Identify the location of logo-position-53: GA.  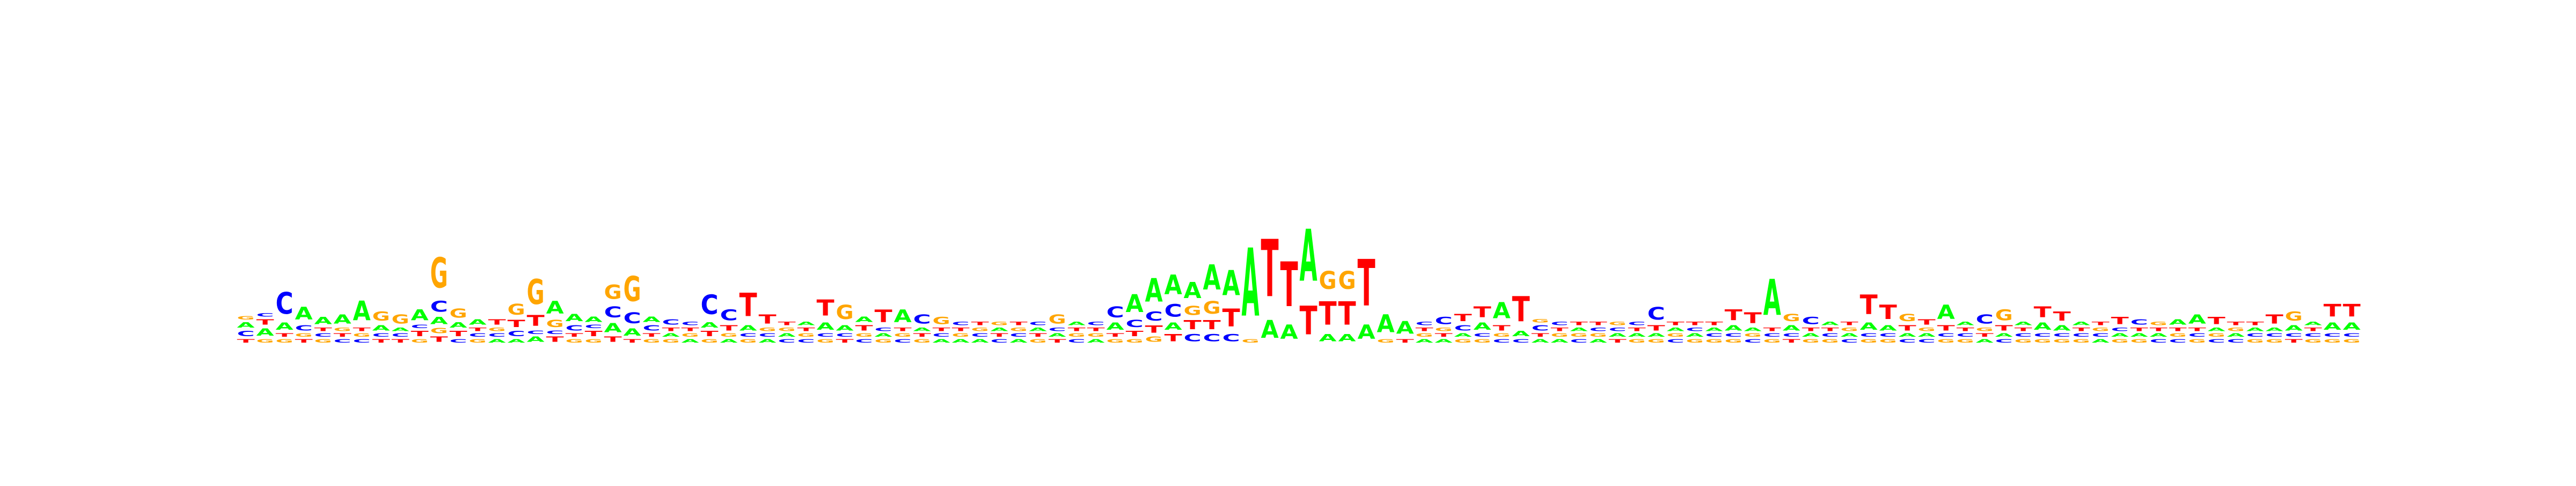
(1250, 286).